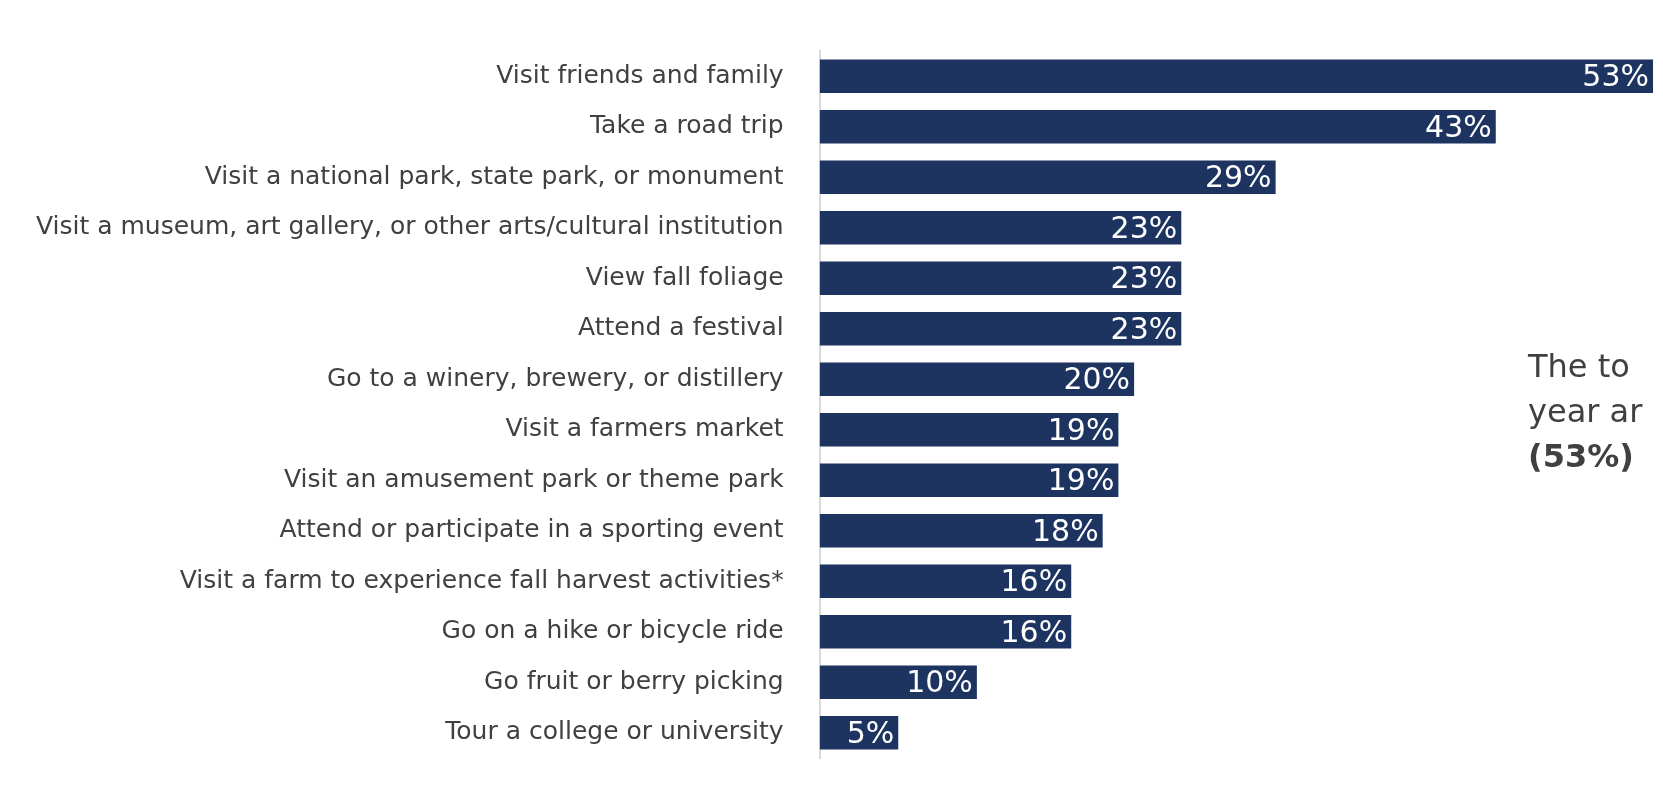  What do you see at coordinates (870, 732) in the screenshot?
I see `data-label: 5%` at bounding box center [870, 732].